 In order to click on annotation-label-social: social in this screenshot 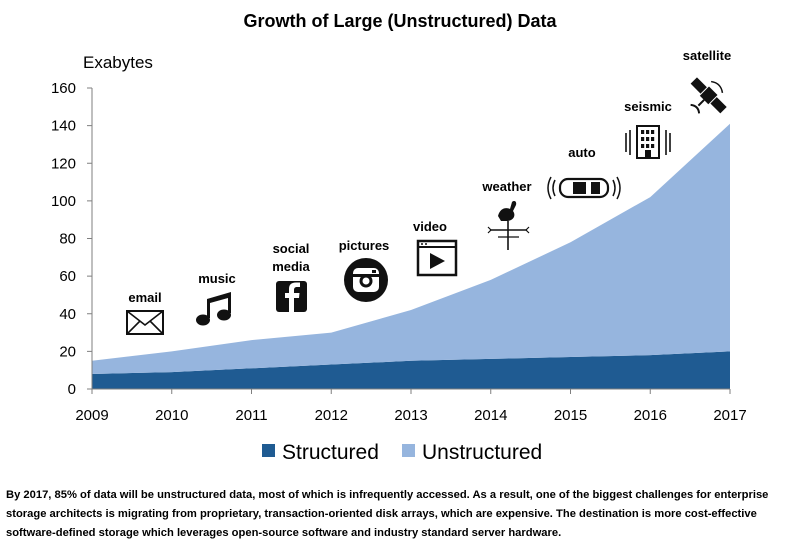, I will do `click(291, 248)`.